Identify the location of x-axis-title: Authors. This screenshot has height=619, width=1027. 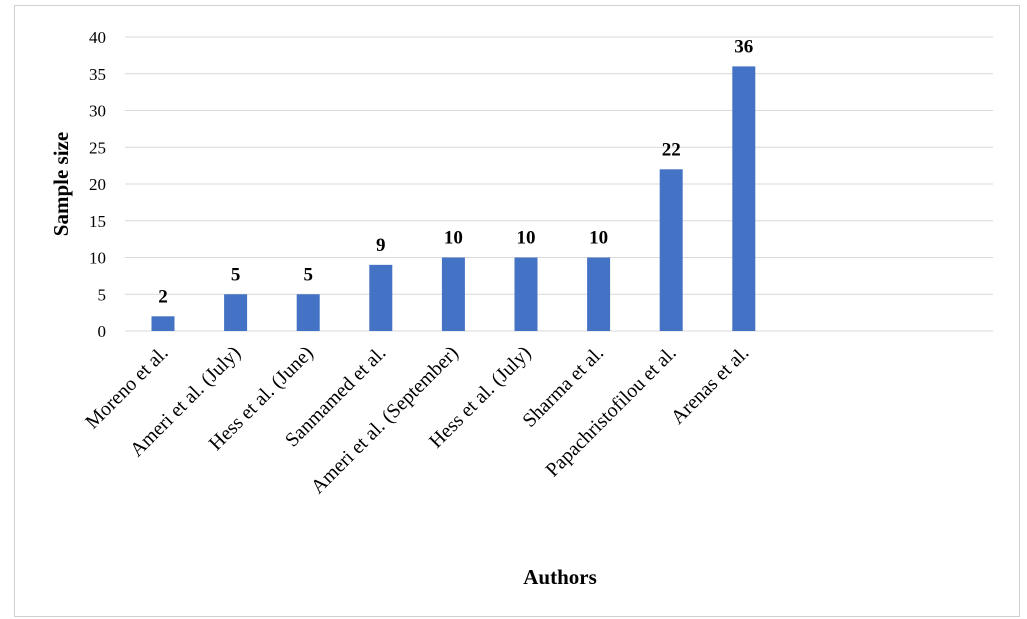
(560, 577).